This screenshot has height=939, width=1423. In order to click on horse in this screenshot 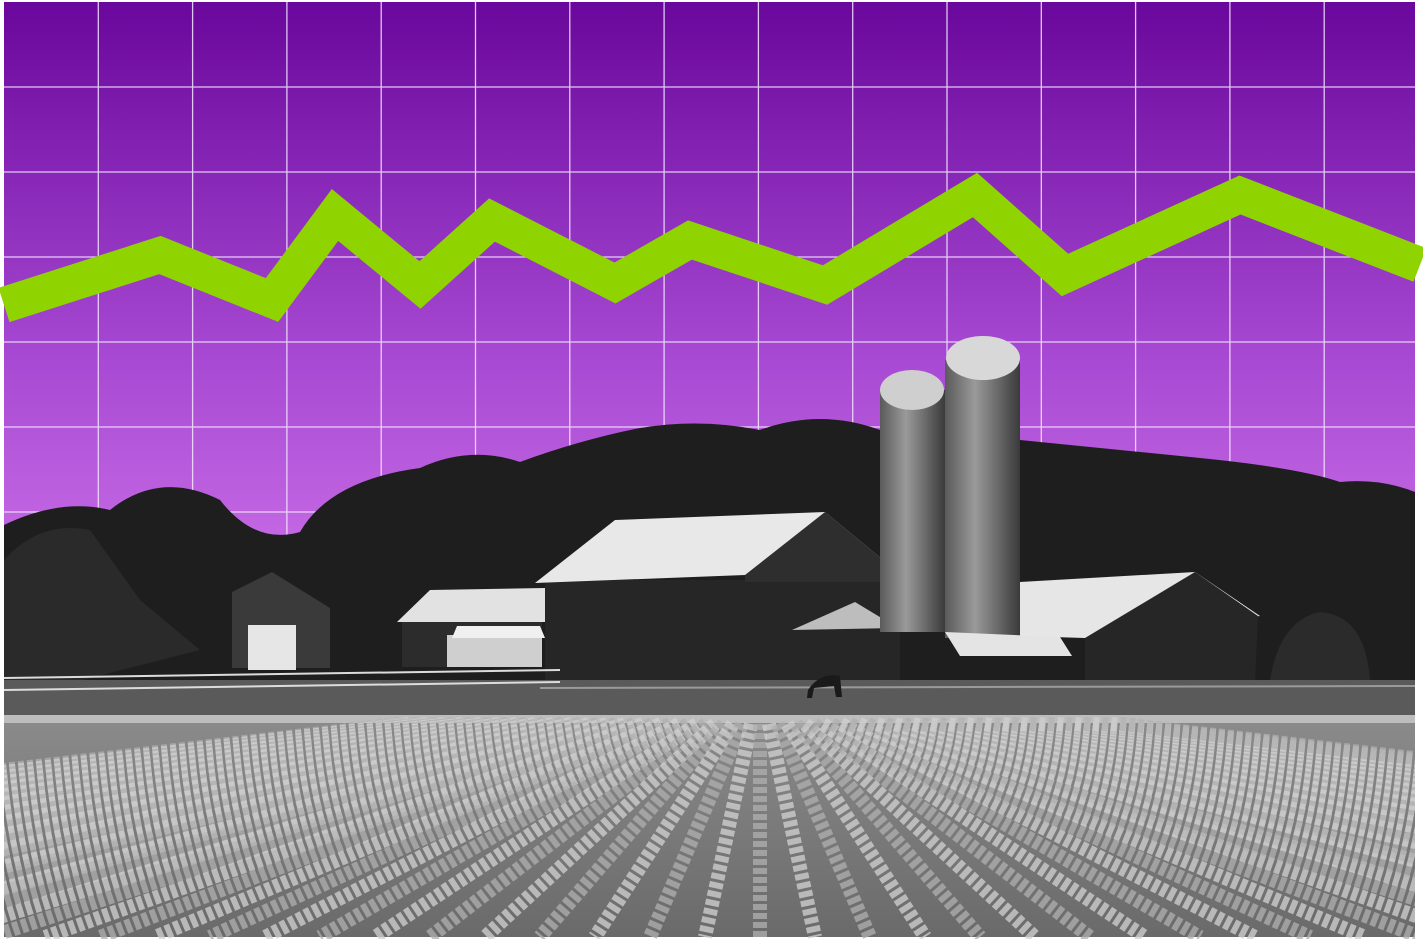, I will do `click(824, 686)`.